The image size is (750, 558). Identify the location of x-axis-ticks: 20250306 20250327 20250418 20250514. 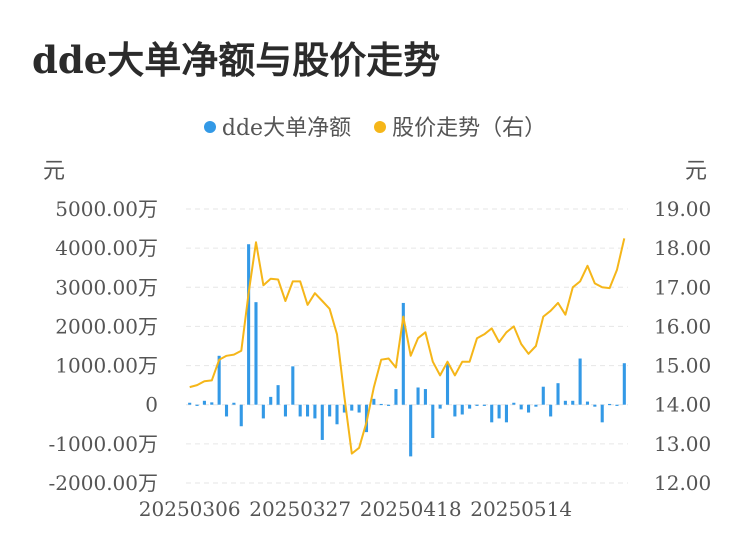
(355, 509).